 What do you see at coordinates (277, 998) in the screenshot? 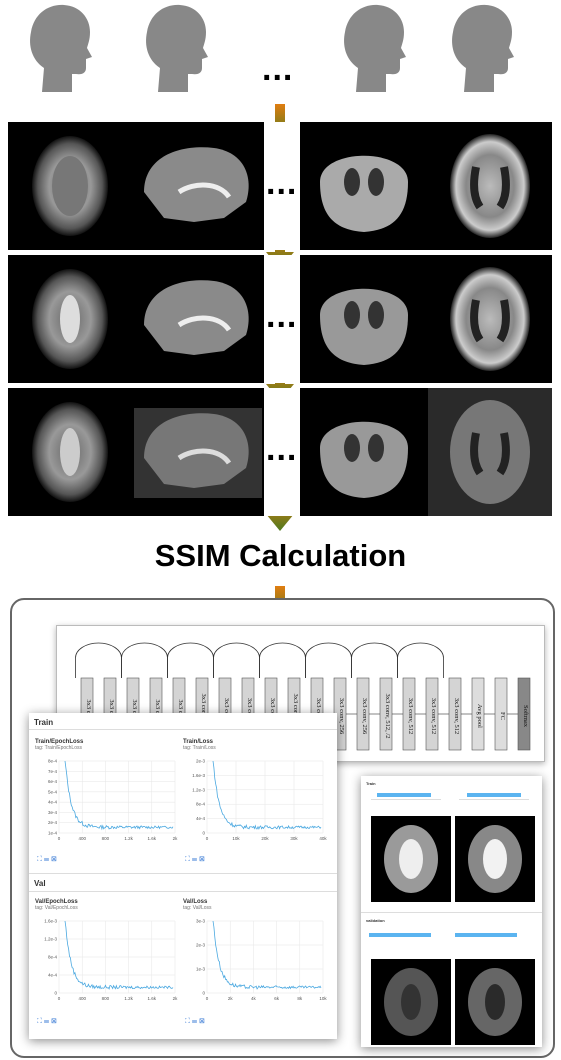
I see `x-tick-label: 6k` at bounding box center [277, 998].